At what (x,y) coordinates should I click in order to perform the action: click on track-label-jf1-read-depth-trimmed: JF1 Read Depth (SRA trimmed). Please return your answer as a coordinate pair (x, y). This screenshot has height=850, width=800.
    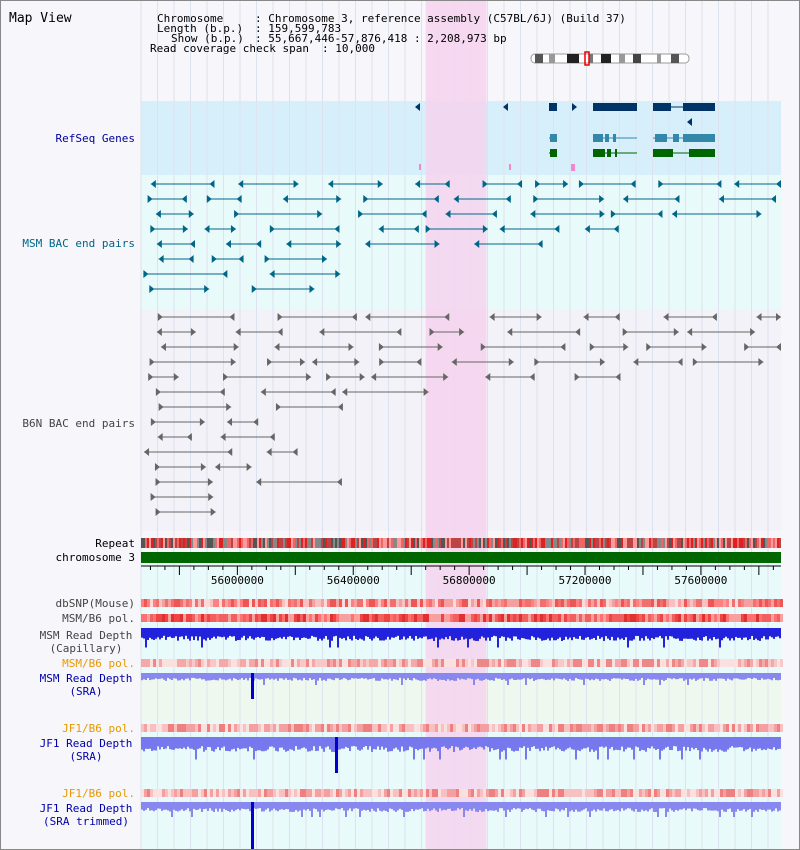
    Looking at the image, I should click on (86, 815).